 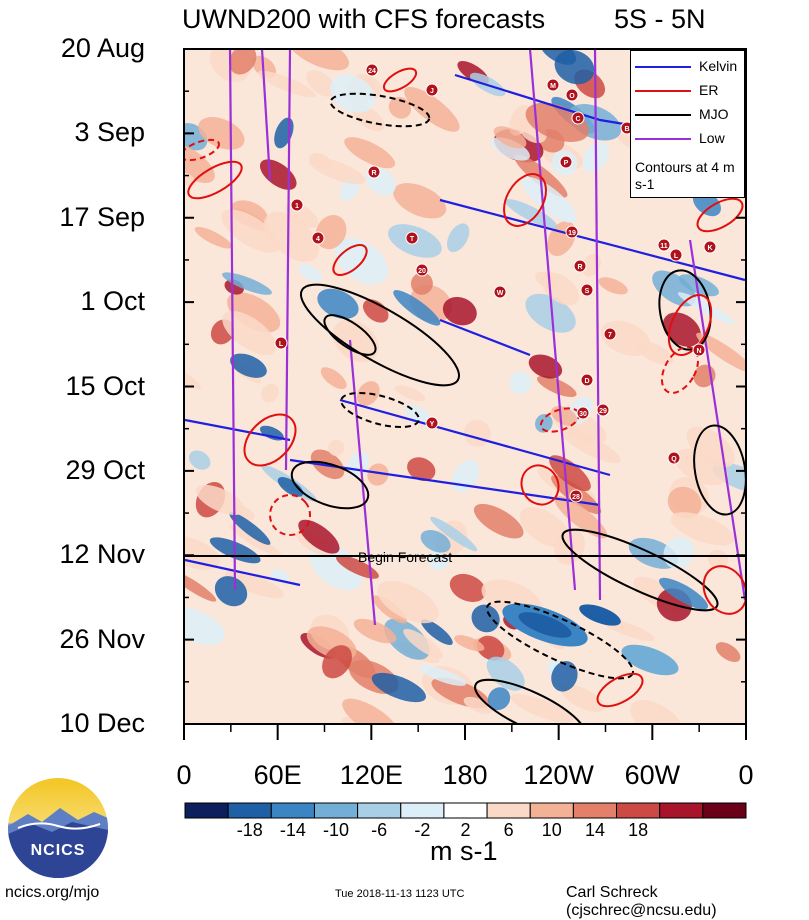 What do you see at coordinates (102, 554) in the screenshot?
I see `y-tick-label: 12 Nov` at bounding box center [102, 554].